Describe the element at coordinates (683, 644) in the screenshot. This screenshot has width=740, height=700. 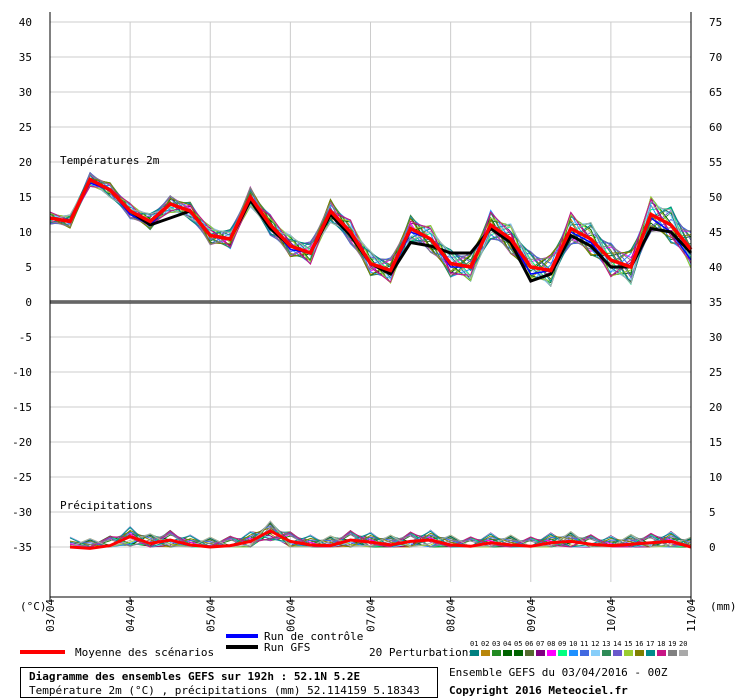
I see `perturbation-id-label: 20` at that location.